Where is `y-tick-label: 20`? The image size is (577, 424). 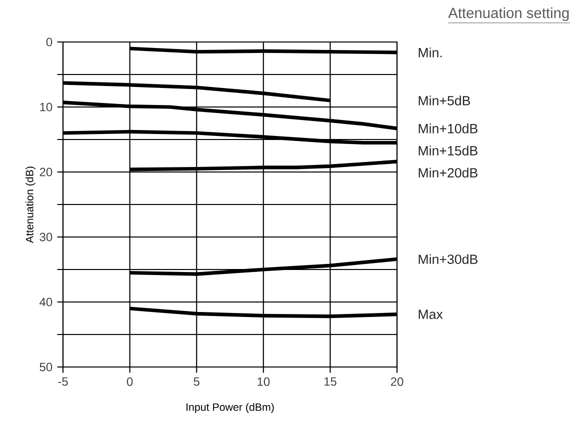
y-tick-label: 20 is located at coordinates (46, 172).